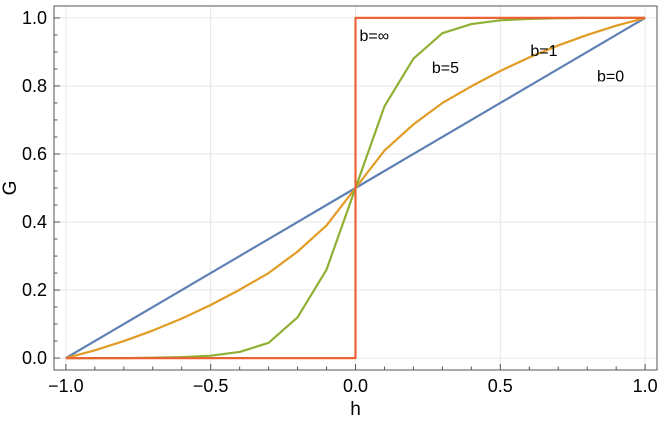 Image resolution: width=664 pixels, height=423 pixels. What do you see at coordinates (10, 188) in the screenshot?
I see `y-axis-label: G` at bounding box center [10, 188].